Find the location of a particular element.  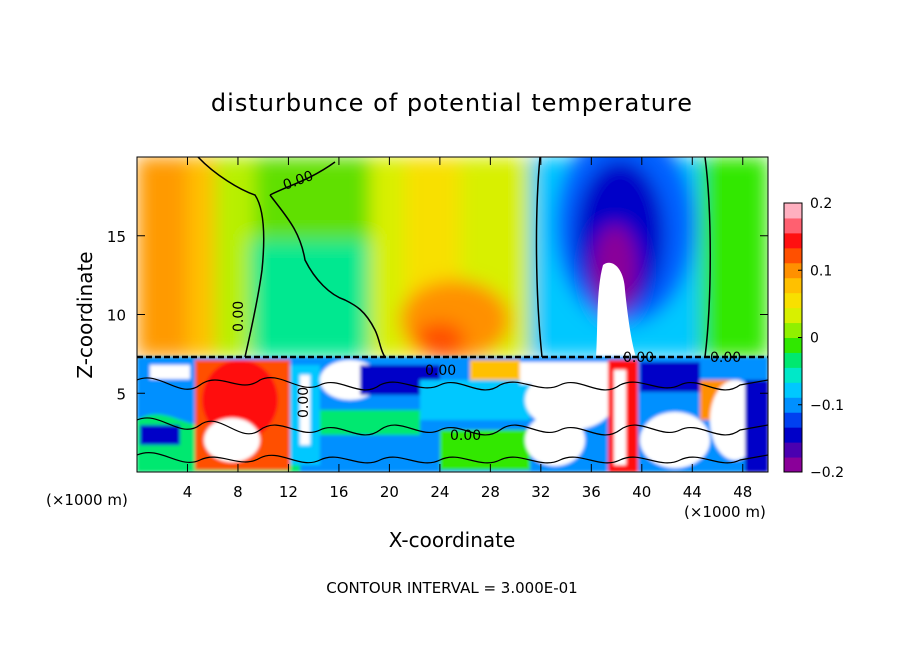

chart-title: disturbunce of potential temperature is located at coordinates (452, 103).